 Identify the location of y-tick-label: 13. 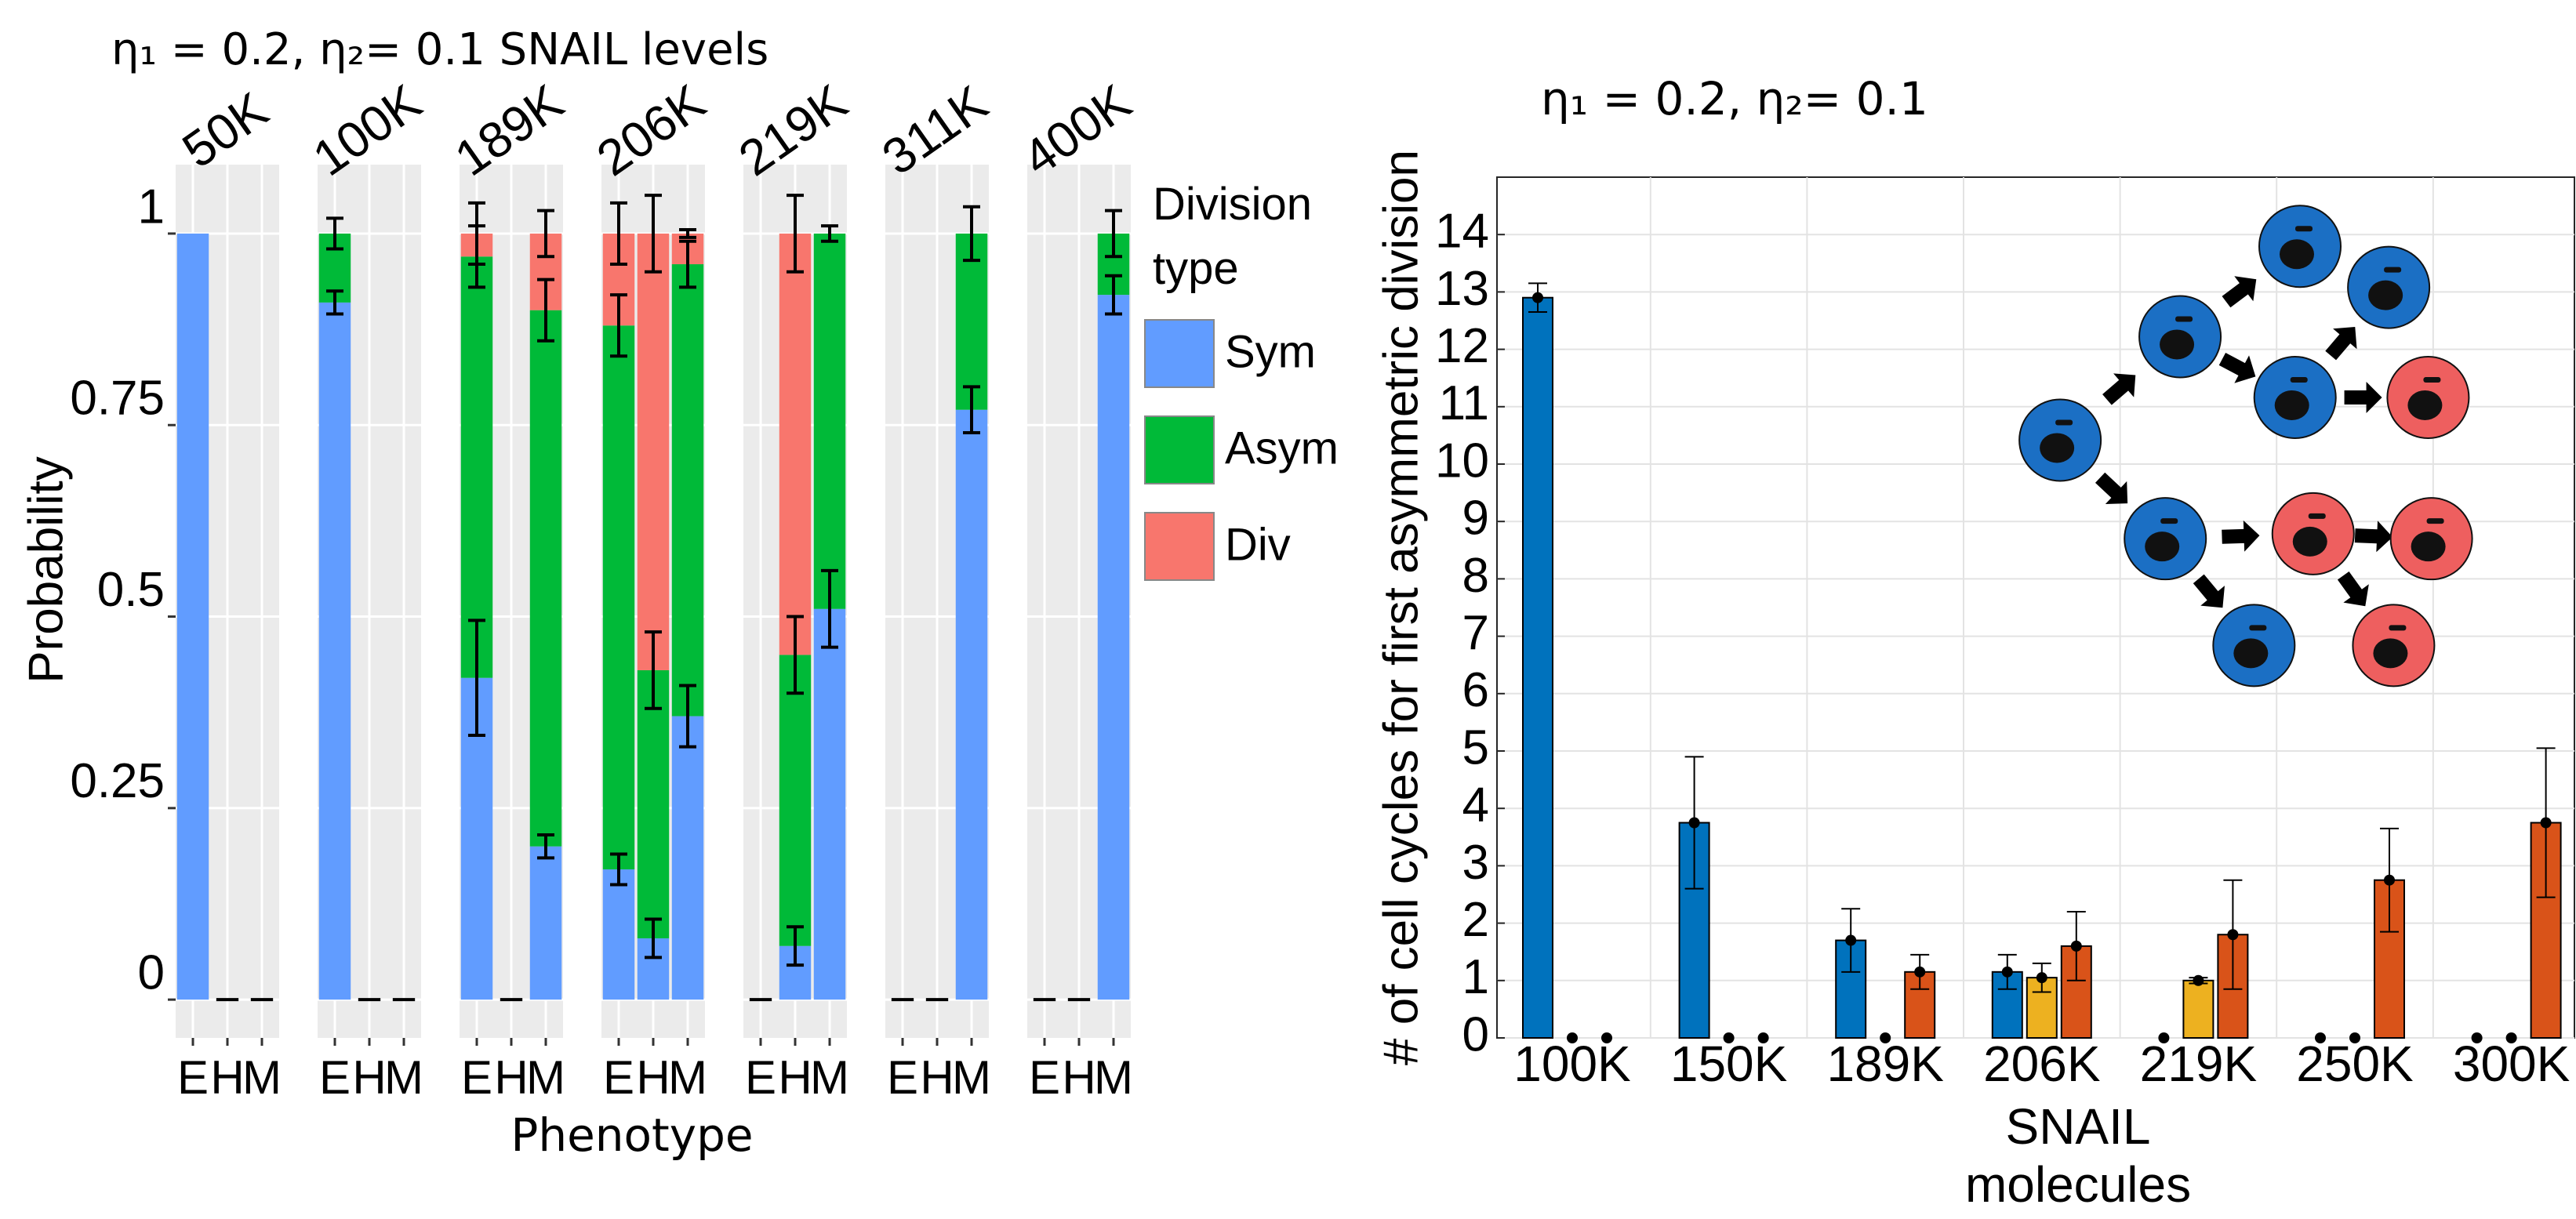
(1462, 289).